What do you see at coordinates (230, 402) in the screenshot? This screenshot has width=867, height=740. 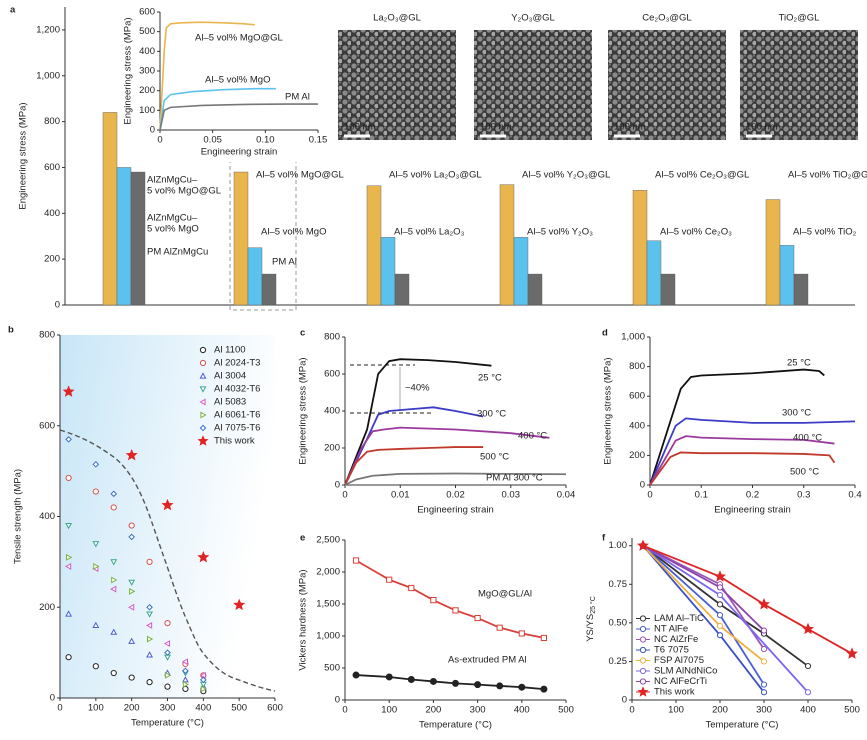 I see `legend-label: Al 5083` at bounding box center [230, 402].